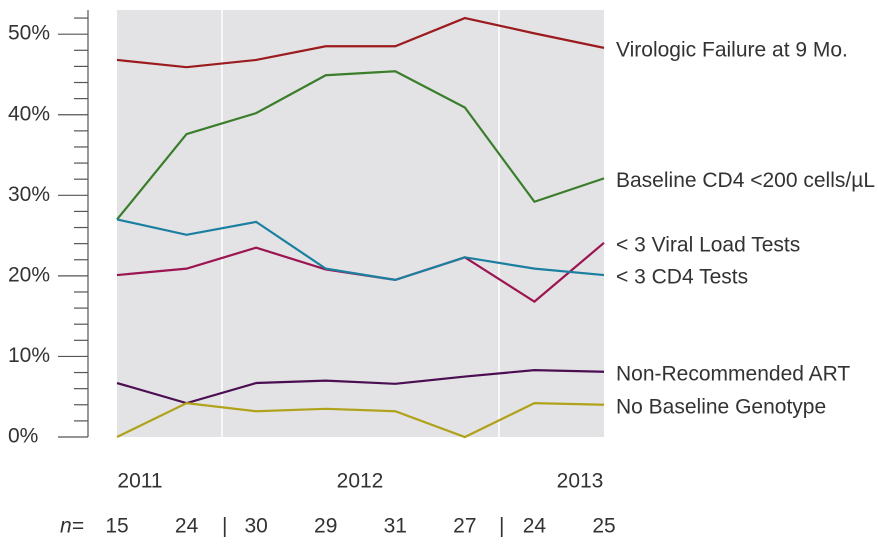  I want to click on n-label: n=, so click(72, 526).